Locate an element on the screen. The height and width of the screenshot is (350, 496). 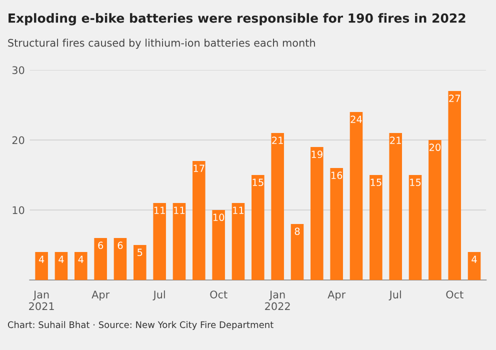
y-tick-label: 20 is located at coordinates (18, 140).